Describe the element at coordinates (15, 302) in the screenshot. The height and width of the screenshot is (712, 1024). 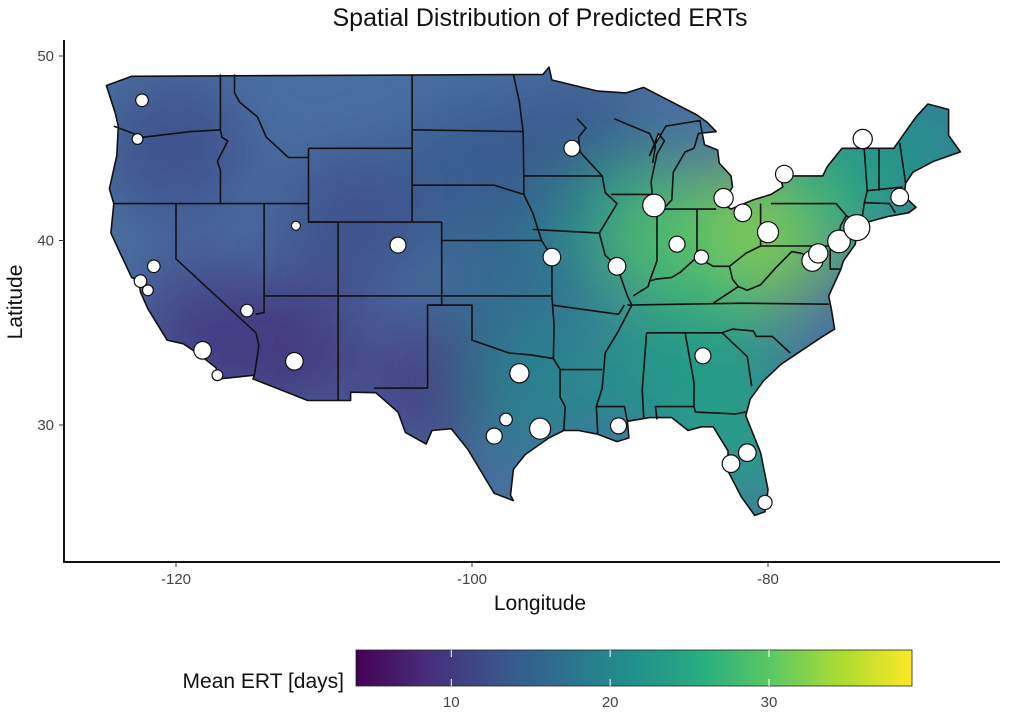
I see `y-axis-title: Latitude` at that location.